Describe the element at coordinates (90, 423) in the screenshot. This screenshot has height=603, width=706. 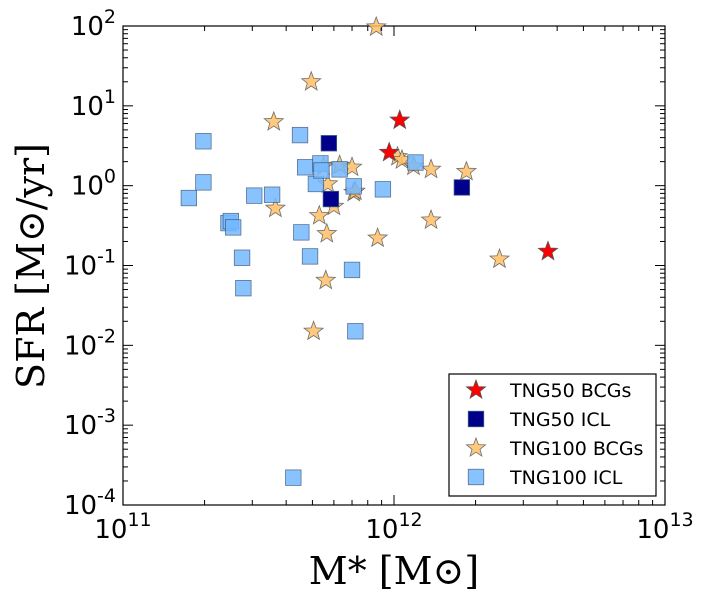
I see `y-tick-label: 10⁻³` at that location.